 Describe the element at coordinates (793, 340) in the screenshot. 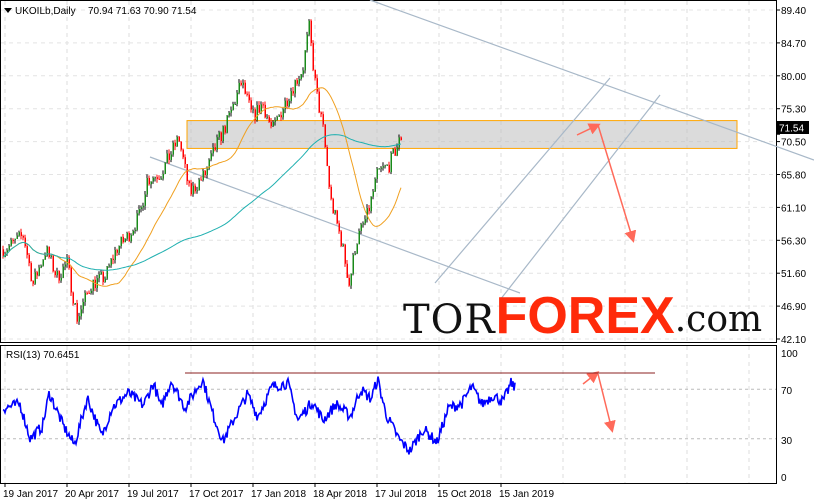

I see `price-axis-label: 42.10` at that location.